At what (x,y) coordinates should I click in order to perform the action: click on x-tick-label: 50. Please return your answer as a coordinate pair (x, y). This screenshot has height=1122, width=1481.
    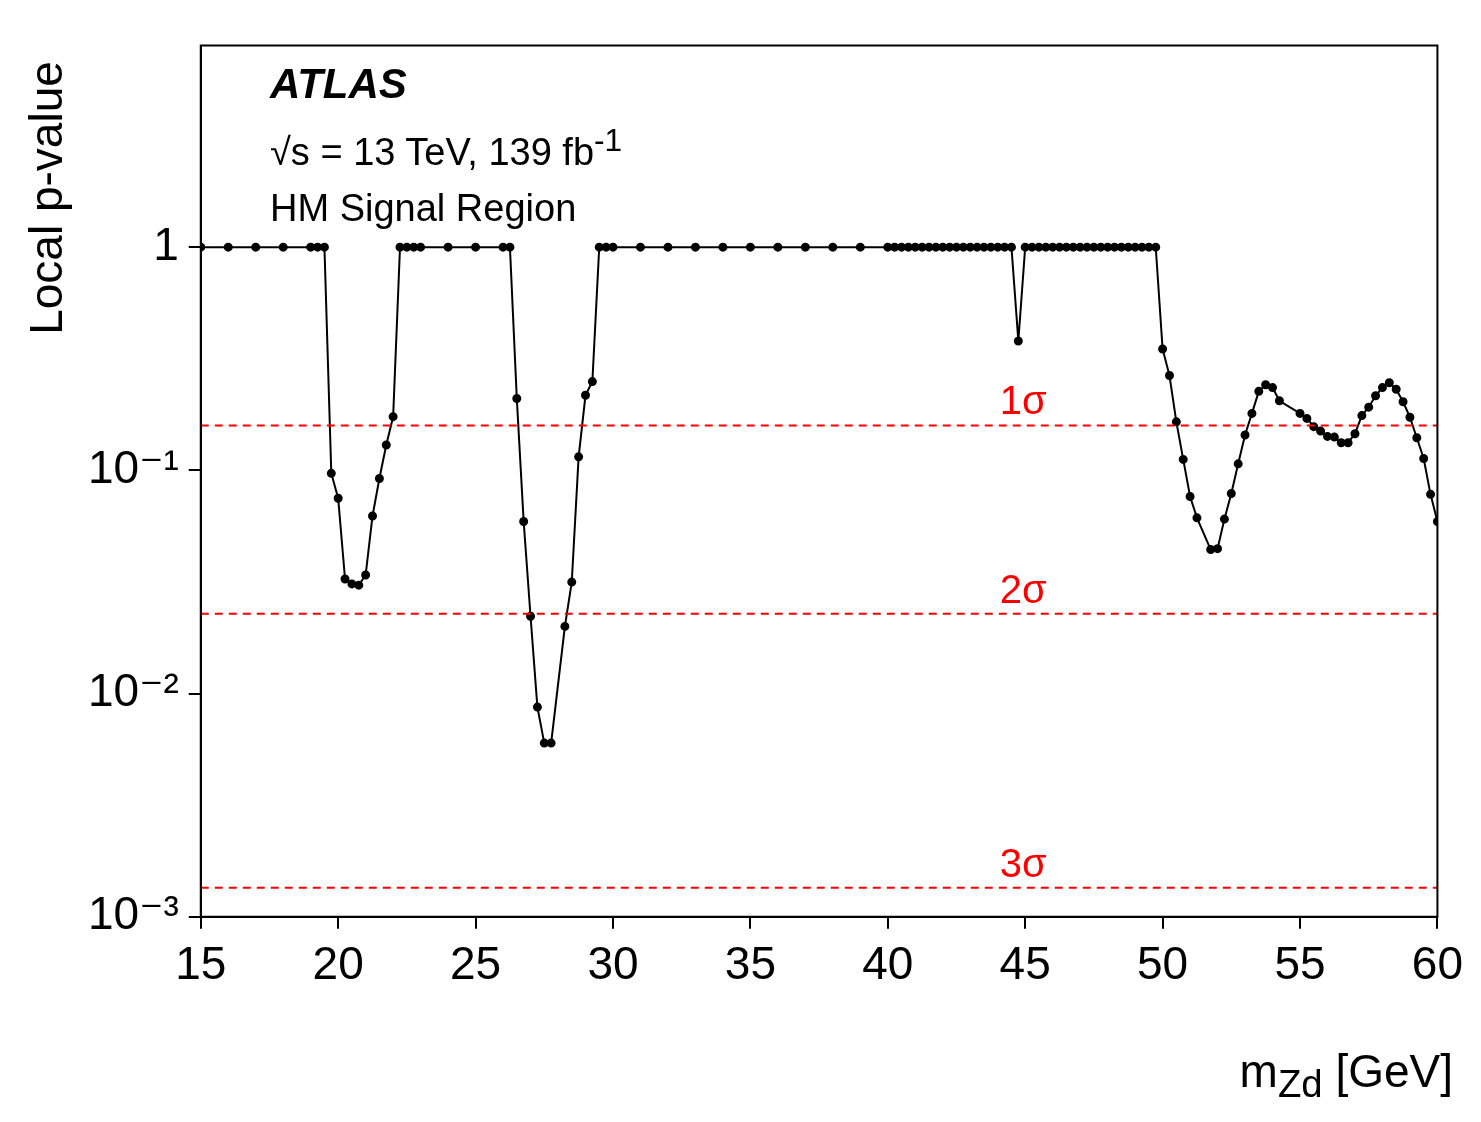
    Looking at the image, I should click on (1163, 963).